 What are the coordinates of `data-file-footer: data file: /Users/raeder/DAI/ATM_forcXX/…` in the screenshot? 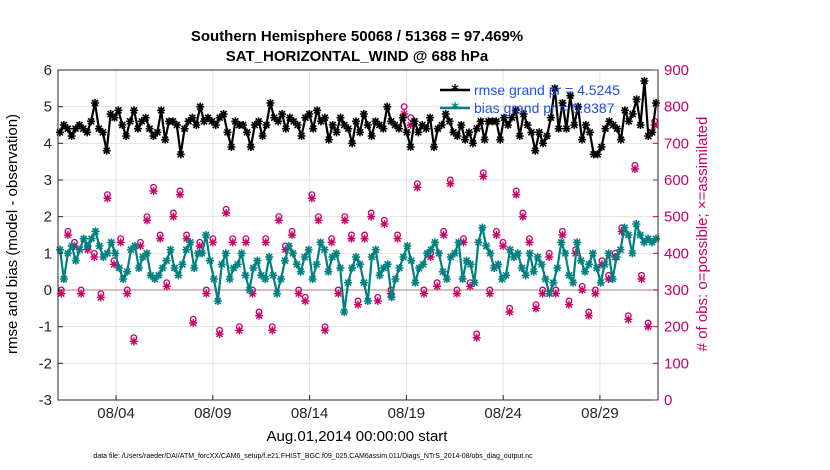 It's located at (313, 456).